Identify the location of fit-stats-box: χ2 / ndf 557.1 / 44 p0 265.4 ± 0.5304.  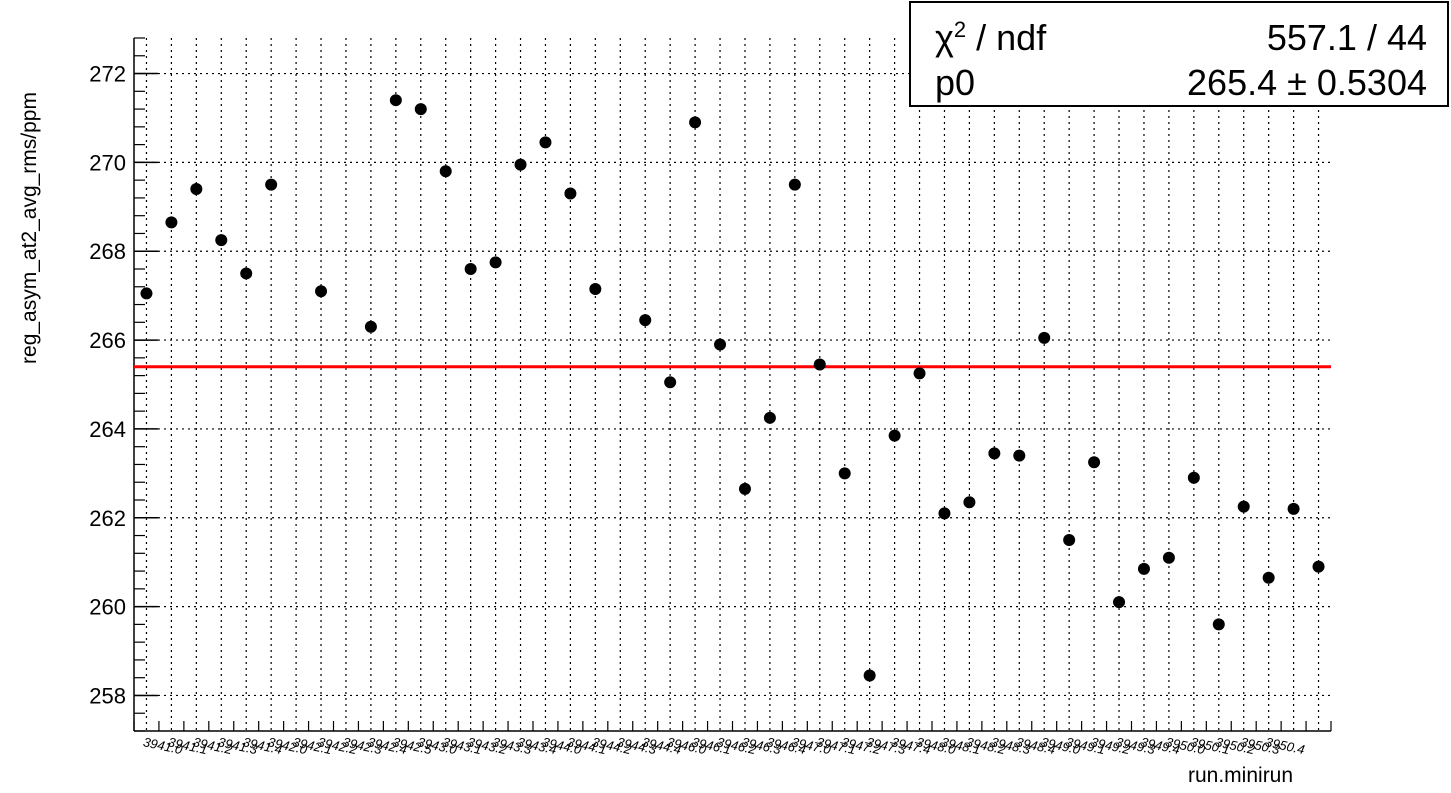
(1179, 54).